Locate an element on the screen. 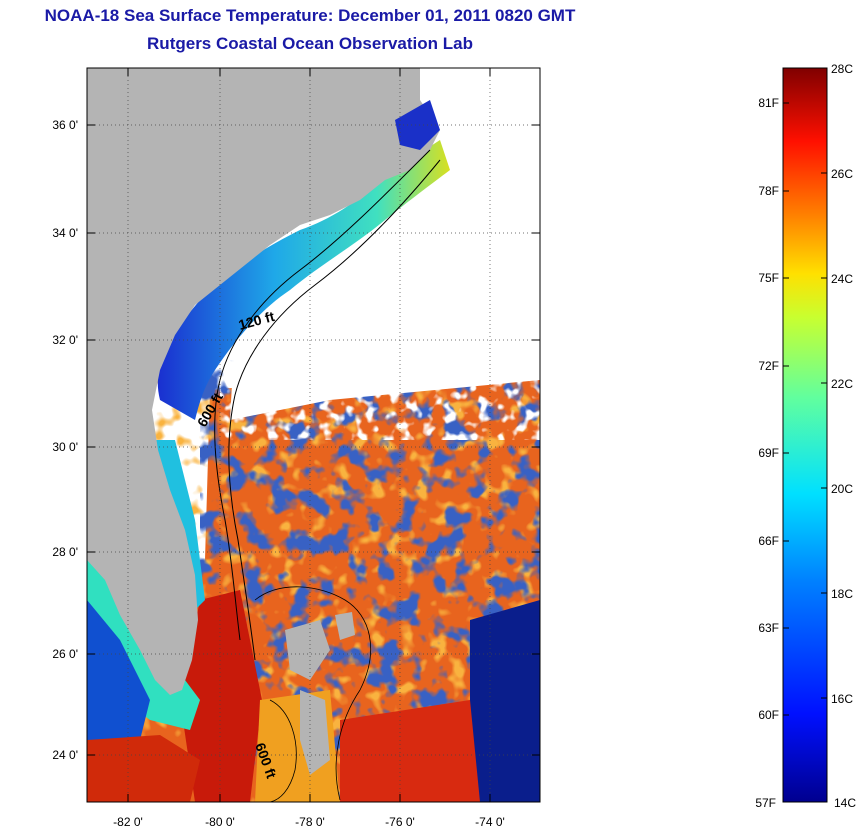 This screenshot has height=832, width=864. colorbar-celsius-label: 14C is located at coordinates (845, 803).